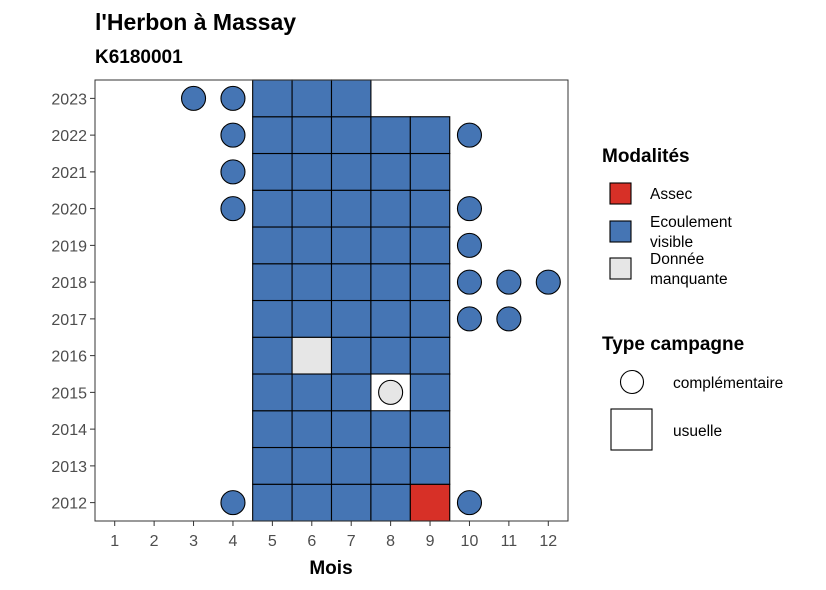 The width and height of the screenshot is (826, 590). I want to click on x-tick-label: 2, so click(154, 541).